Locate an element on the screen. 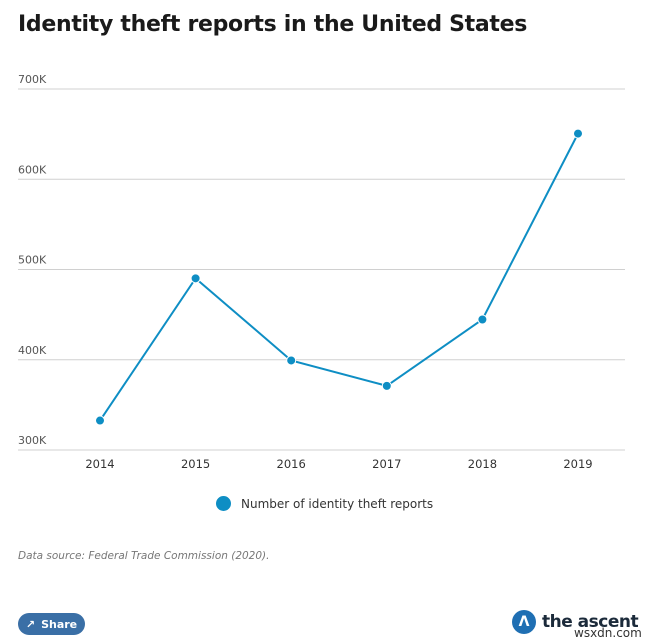 The image size is (652, 643). watermark: wsxdn.com is located at coordinates (608, 633).